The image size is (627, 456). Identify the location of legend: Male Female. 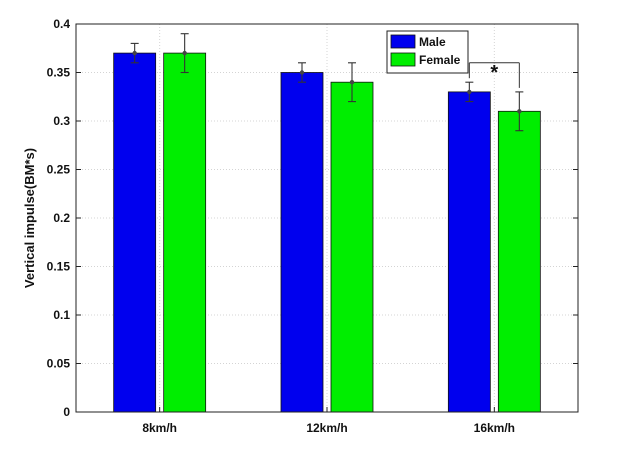
(427, 52).